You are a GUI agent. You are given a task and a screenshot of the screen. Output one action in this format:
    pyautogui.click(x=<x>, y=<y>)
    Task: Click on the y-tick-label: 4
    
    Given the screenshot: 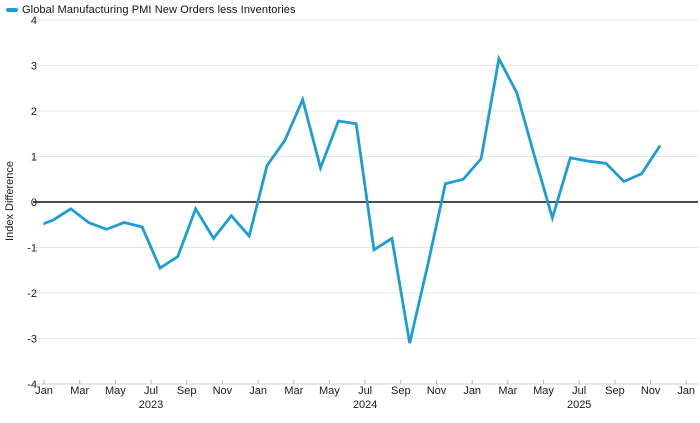 What is the action you would take?
    pyautogui.click(x=34, y=21)
    